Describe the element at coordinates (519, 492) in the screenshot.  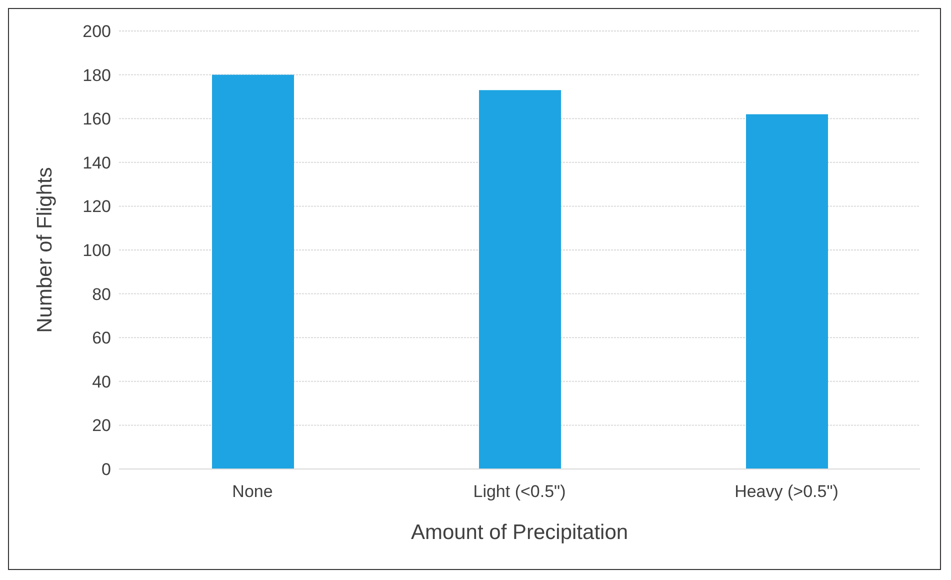
I see `x-tick-label: Light (<0.5")` at that location.